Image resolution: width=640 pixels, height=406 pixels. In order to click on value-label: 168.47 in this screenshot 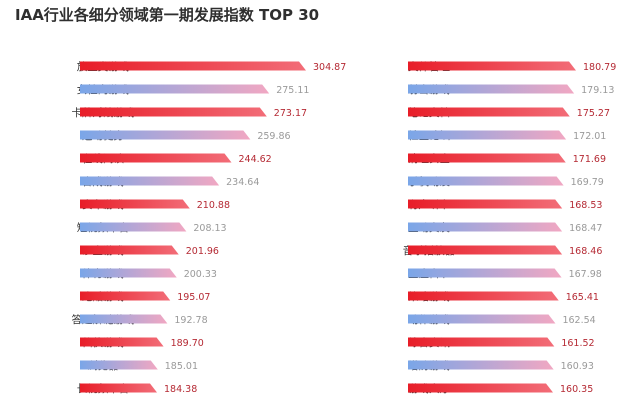, I will do `click(585, 228)`.